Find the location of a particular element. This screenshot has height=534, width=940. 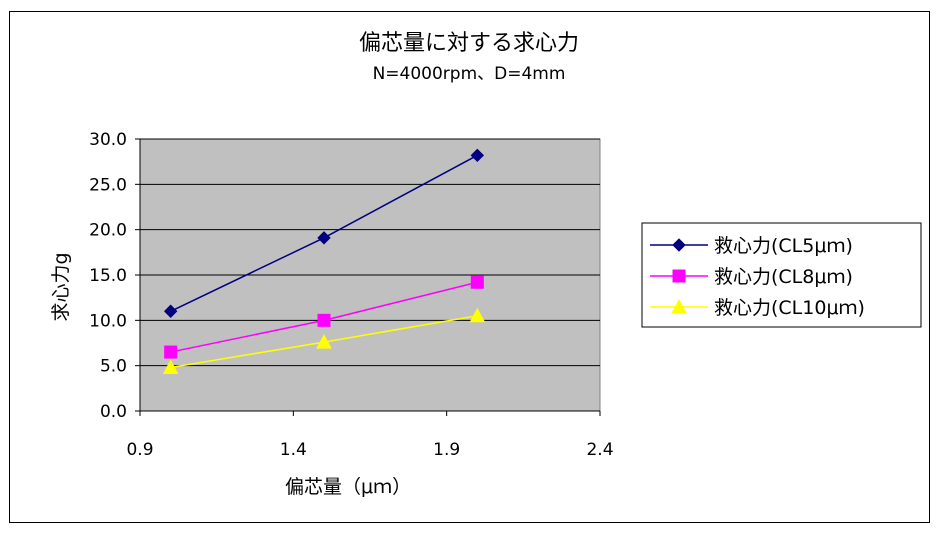

y-tick-label: 20.0 is located at coordinates (108, 231).